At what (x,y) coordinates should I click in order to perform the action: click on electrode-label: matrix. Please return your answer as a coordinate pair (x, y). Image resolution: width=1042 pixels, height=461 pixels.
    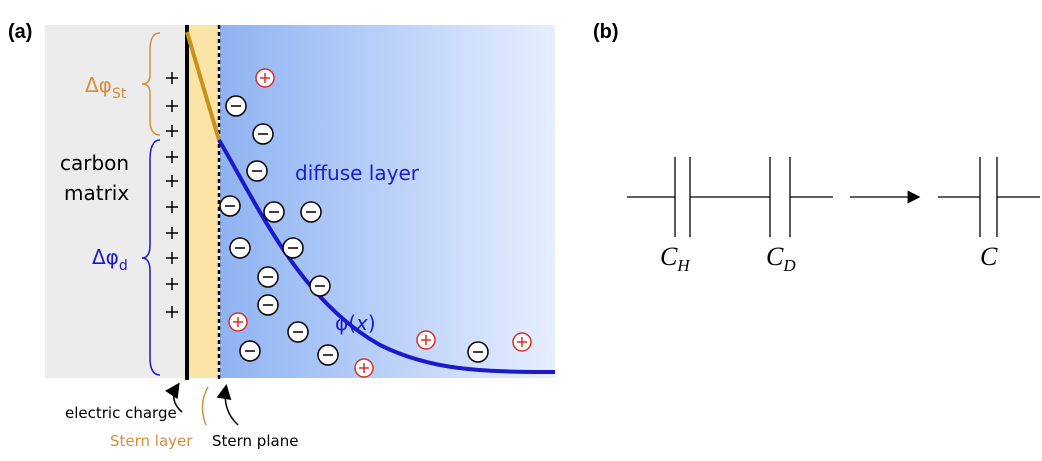
    Looking at the image, I should click on (96, 193).